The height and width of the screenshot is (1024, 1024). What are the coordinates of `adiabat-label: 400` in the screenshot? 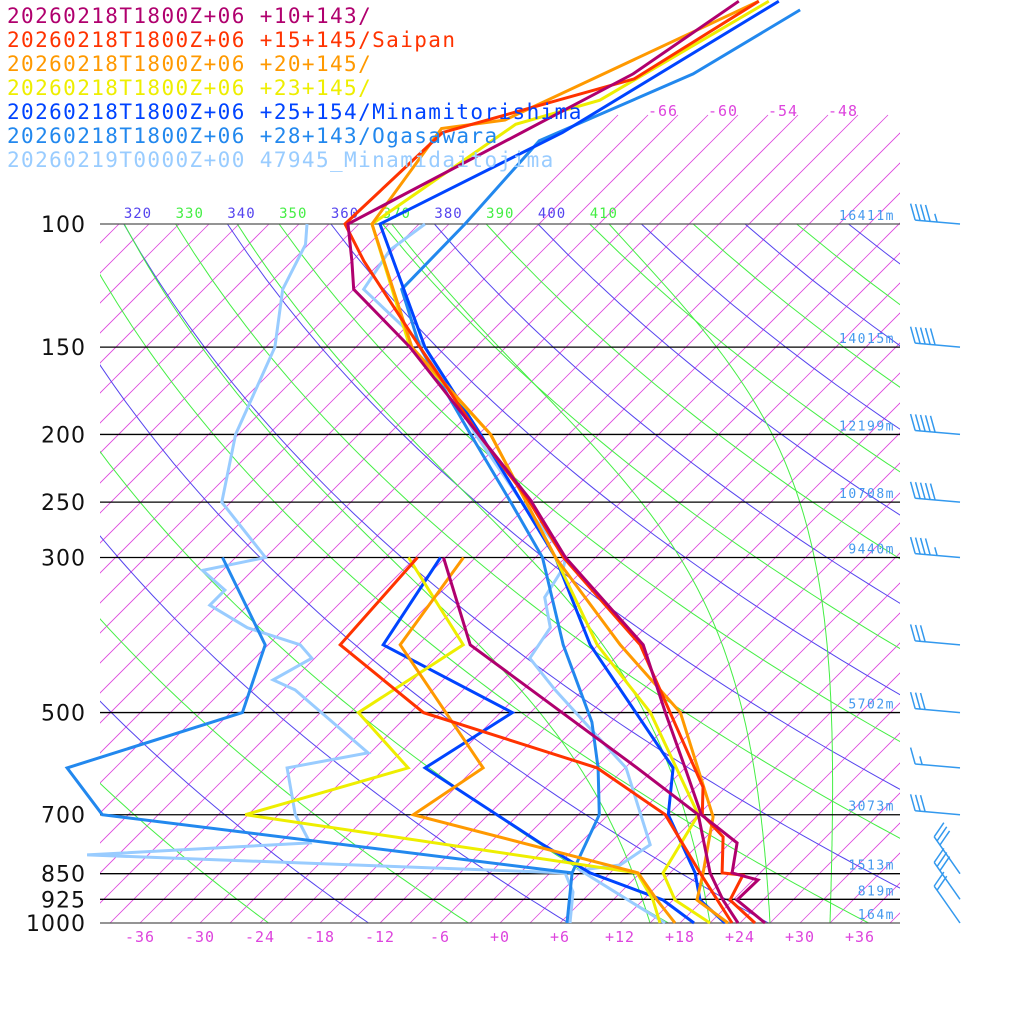 It's located at (552, 214).